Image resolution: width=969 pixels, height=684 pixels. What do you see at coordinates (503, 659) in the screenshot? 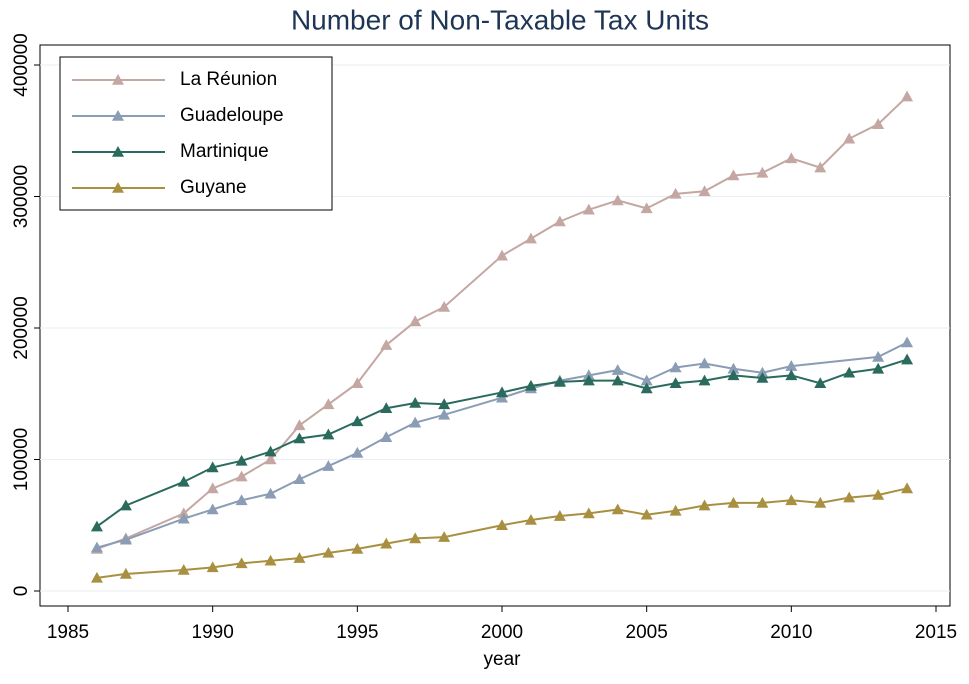
I see `x-axis-label: year` at bounding box center [503, 659].